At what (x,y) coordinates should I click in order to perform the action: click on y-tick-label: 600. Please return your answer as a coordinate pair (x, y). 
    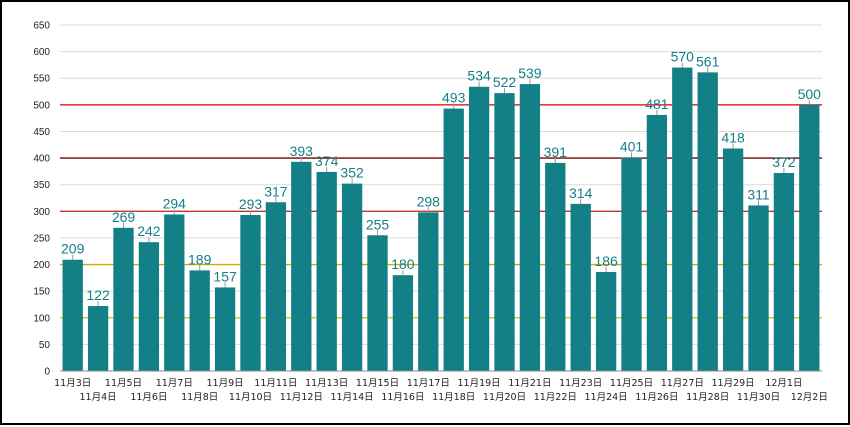
    Looking at the image, I should click on (41, 52).